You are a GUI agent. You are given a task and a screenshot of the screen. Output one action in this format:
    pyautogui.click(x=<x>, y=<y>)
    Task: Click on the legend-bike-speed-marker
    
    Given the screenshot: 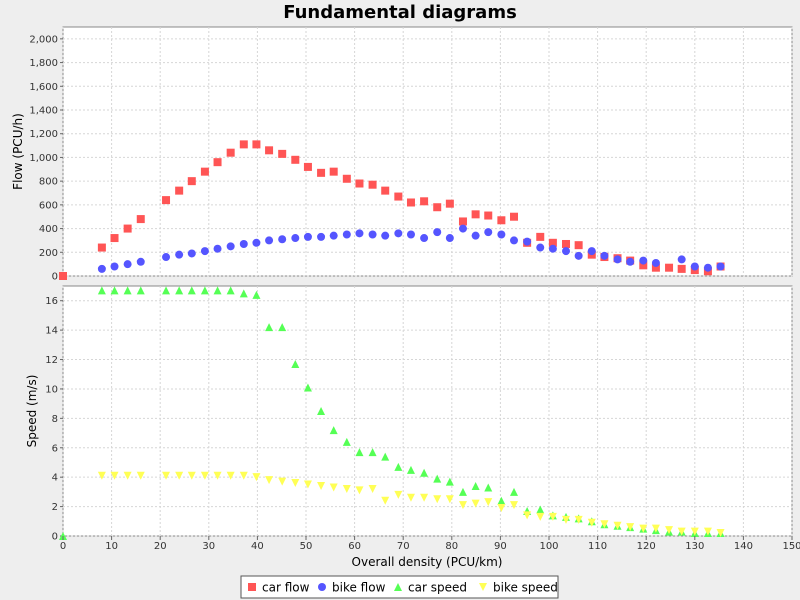 What is the action you would take?
    pyautogui.click(x=483, y=587)
    